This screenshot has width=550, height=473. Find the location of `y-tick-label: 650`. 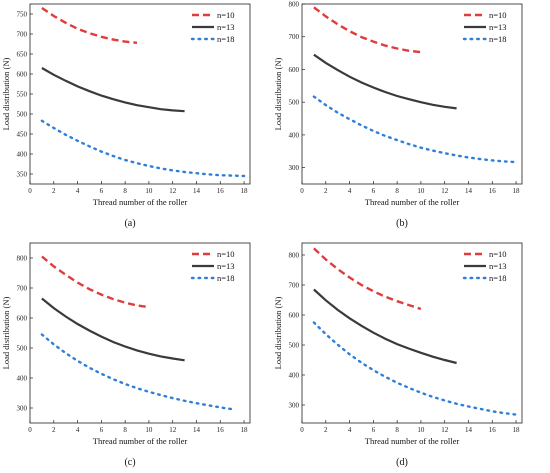

y-tick-label: 650 is located at coordinates (22, 55).